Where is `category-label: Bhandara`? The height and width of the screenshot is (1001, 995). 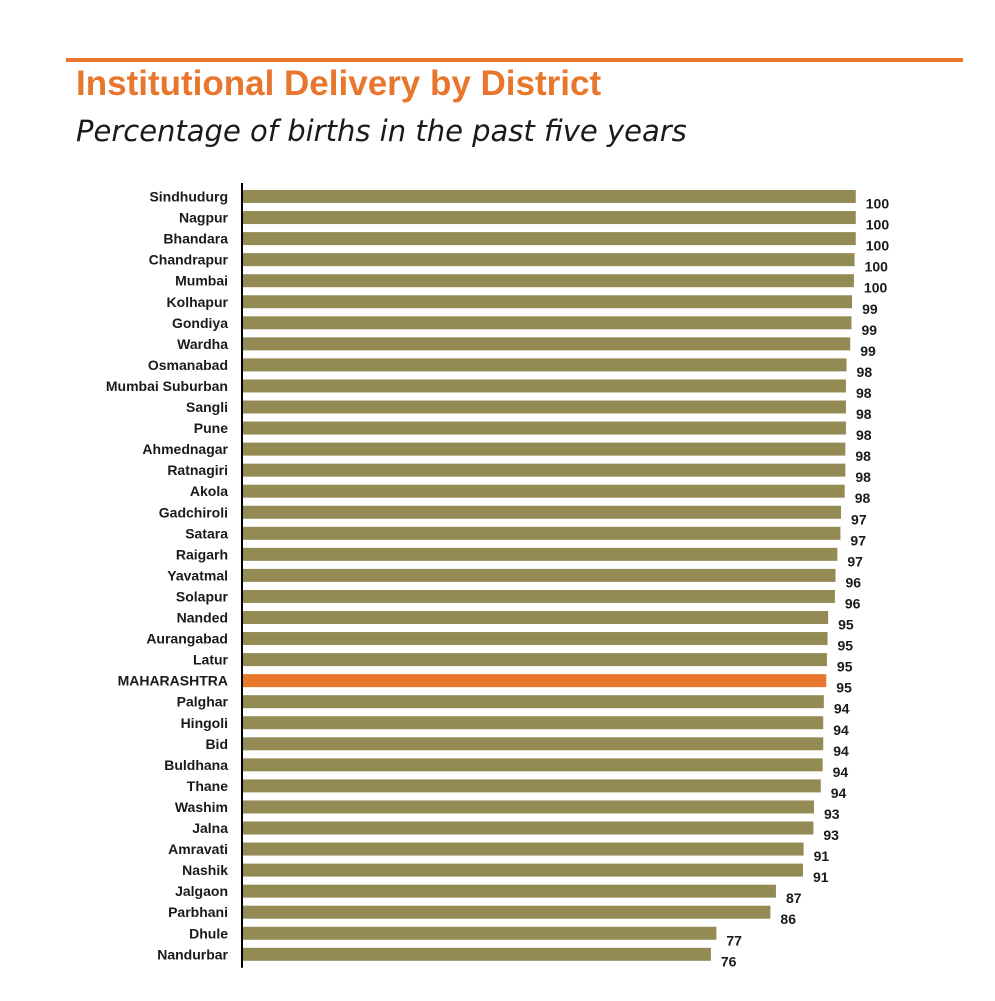
category-label: Bhandara is located at coordinates (195, 239).